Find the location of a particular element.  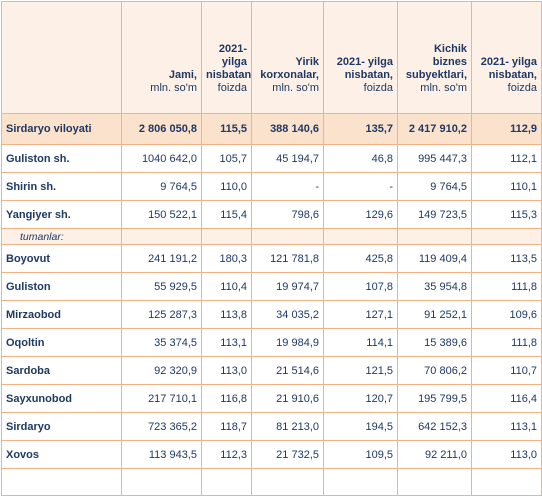

value-cell: 46,8 is located at coordinates (360, 158).